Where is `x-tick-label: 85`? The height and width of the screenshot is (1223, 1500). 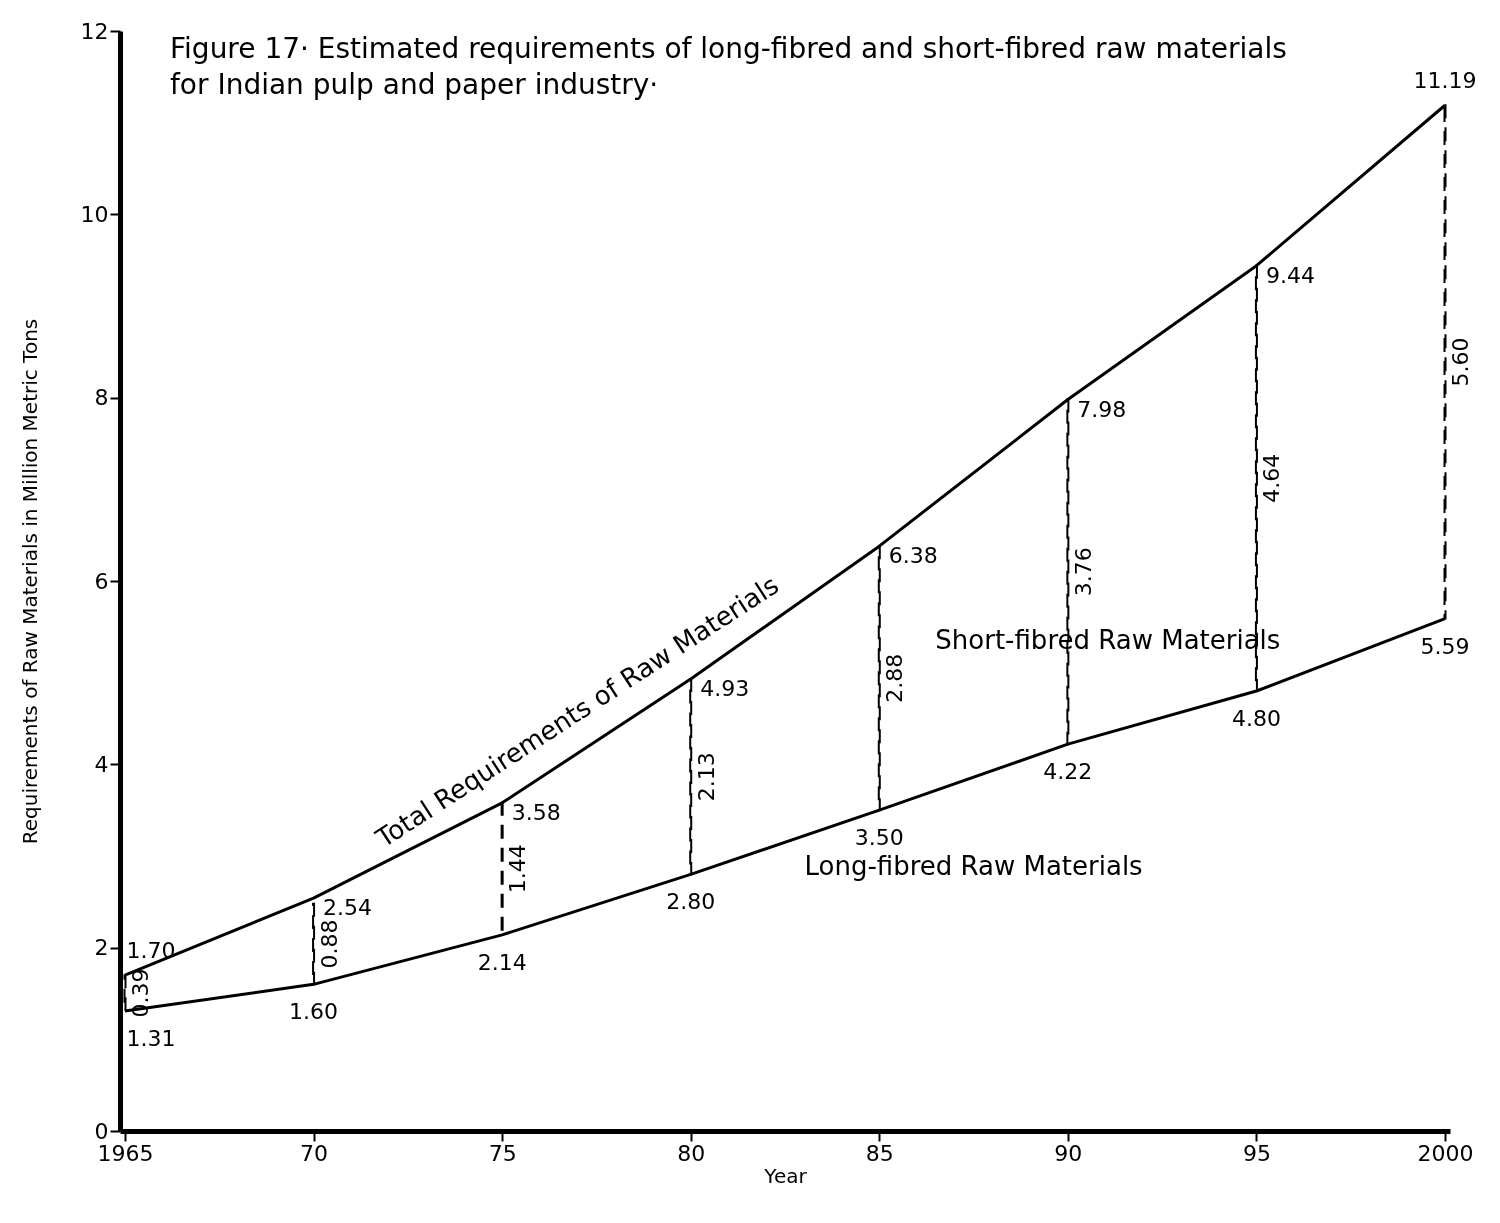
x-tick-label: 85 is located at coordinates (879, 1153).